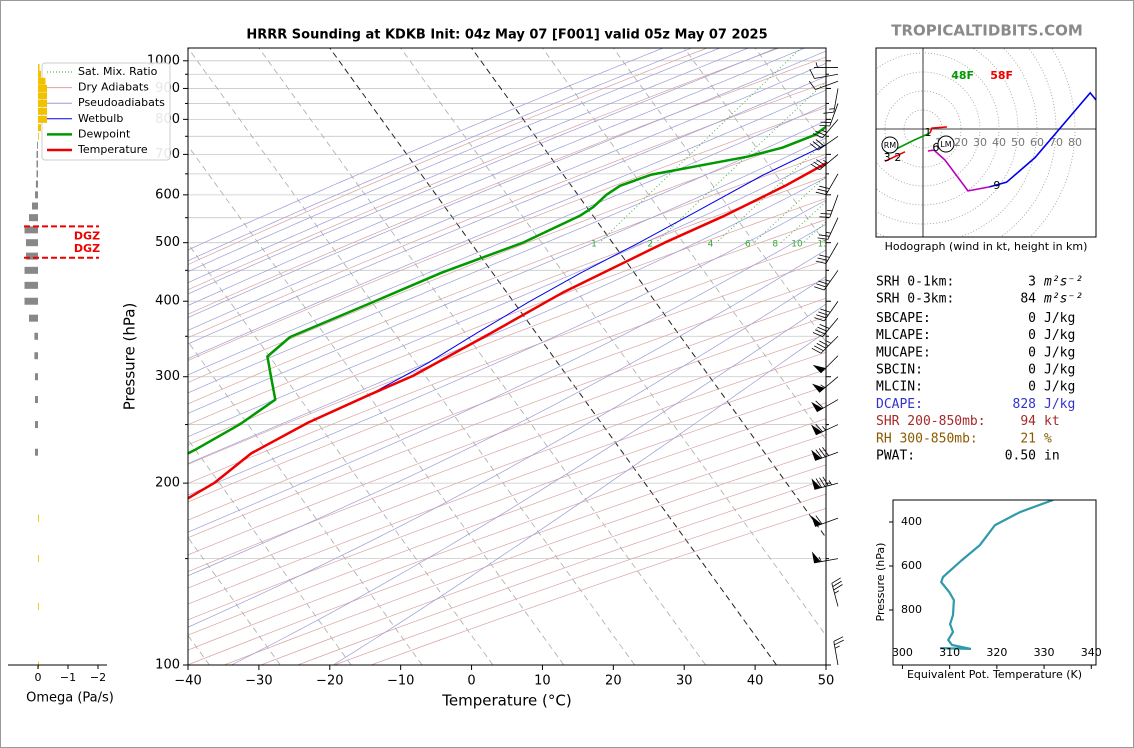  I want to click on index-value: 3, so click(1032, 282).